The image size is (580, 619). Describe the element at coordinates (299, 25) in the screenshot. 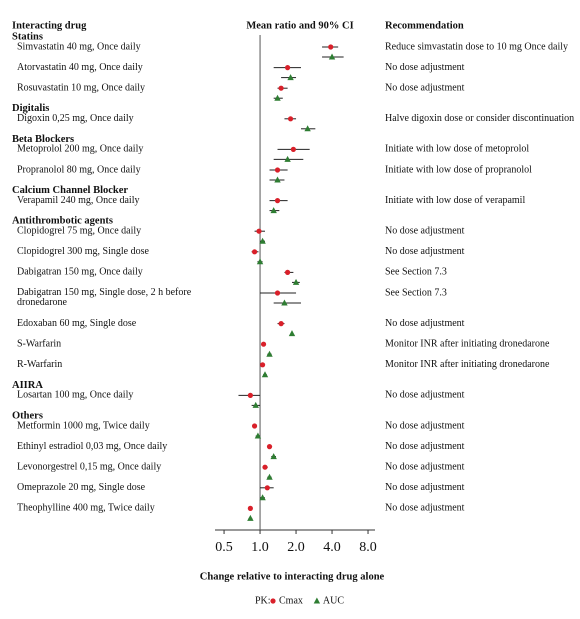

I see `column-header: Mean ratio and 90% CI` at that location.